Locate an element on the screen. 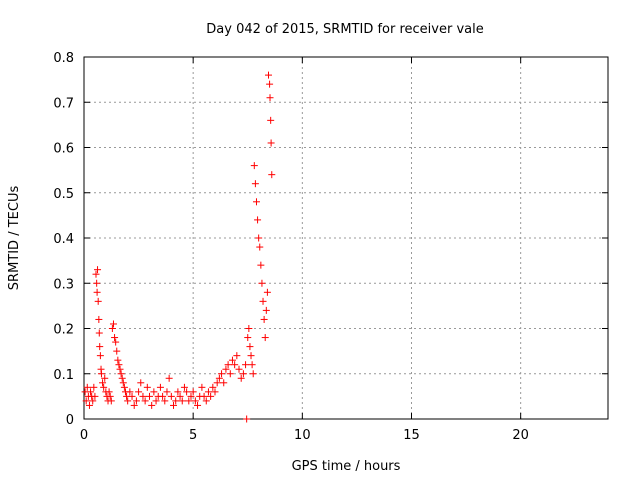 The height and width of the screenshot is (480, 640). y-tick-label: 0.1 is located at coordinates (63, 375).